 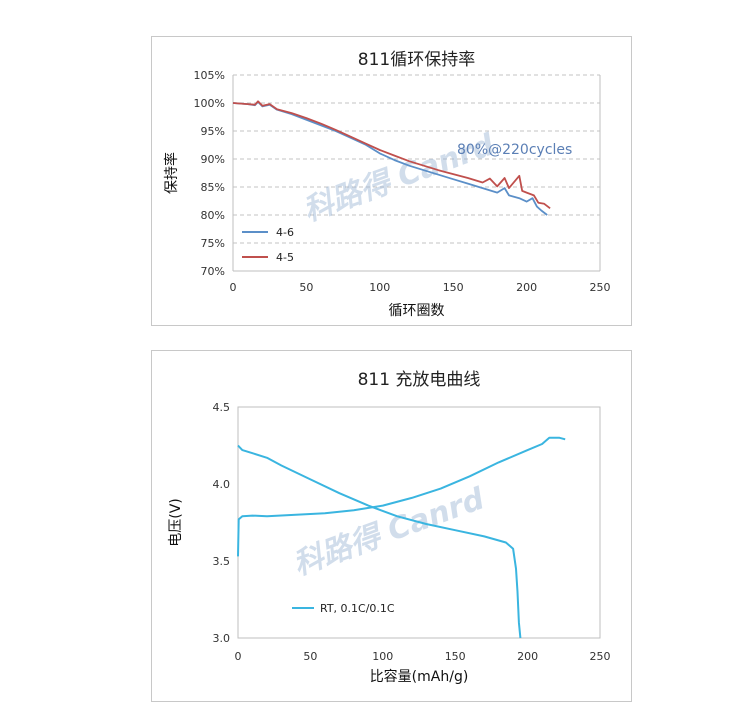 I want to click on y-tick-label: 80%, so click(x=213, y=215).